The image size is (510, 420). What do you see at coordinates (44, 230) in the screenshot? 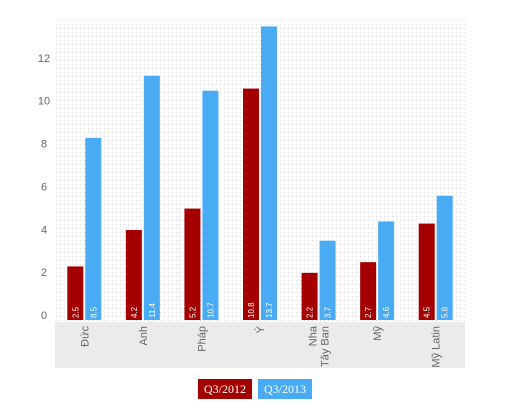
I see `y-tick-label: 4` at bounding box center [44, 230].